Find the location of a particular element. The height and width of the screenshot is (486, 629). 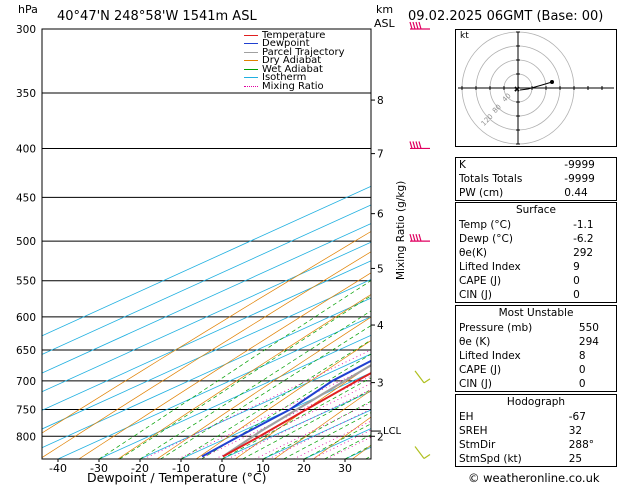

pressure-tick-label: 350 is located at coordinates (26, 94).